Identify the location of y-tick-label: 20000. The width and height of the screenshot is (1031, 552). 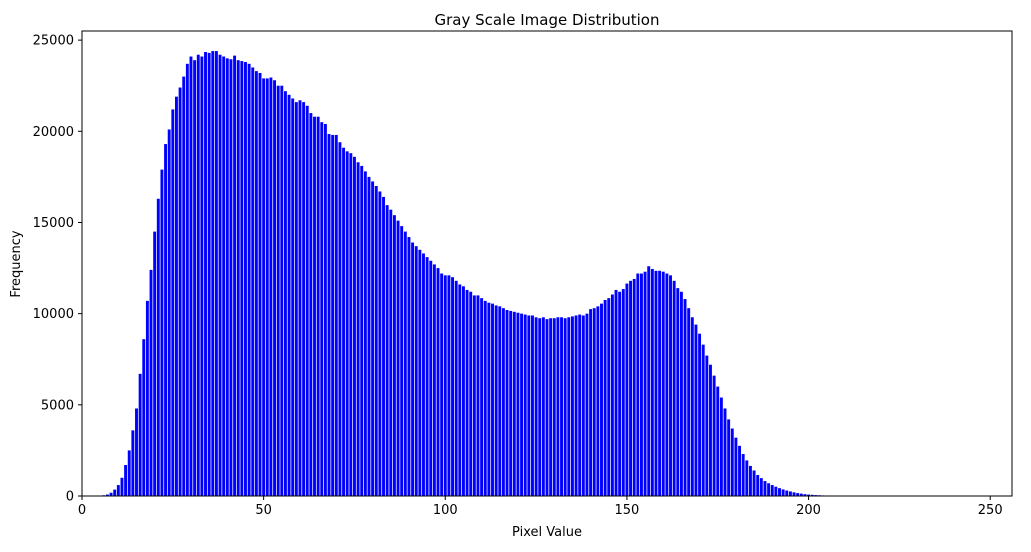
(53, 132).